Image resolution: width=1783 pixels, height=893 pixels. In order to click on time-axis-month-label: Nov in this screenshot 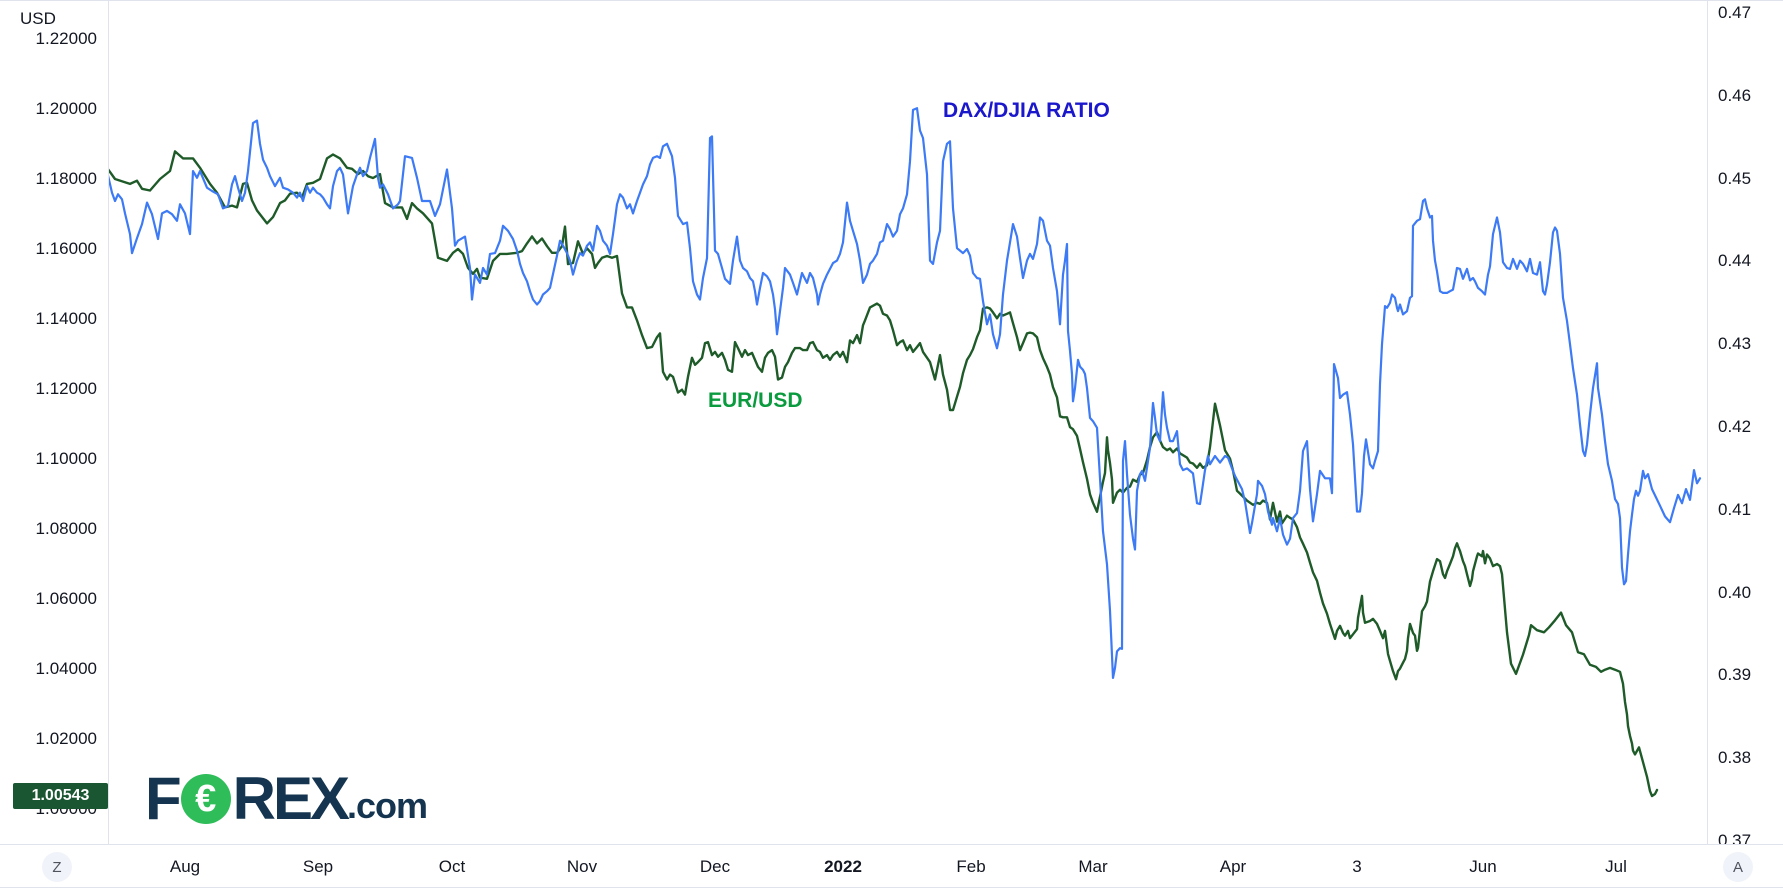, I will do `click(582, 866)`.